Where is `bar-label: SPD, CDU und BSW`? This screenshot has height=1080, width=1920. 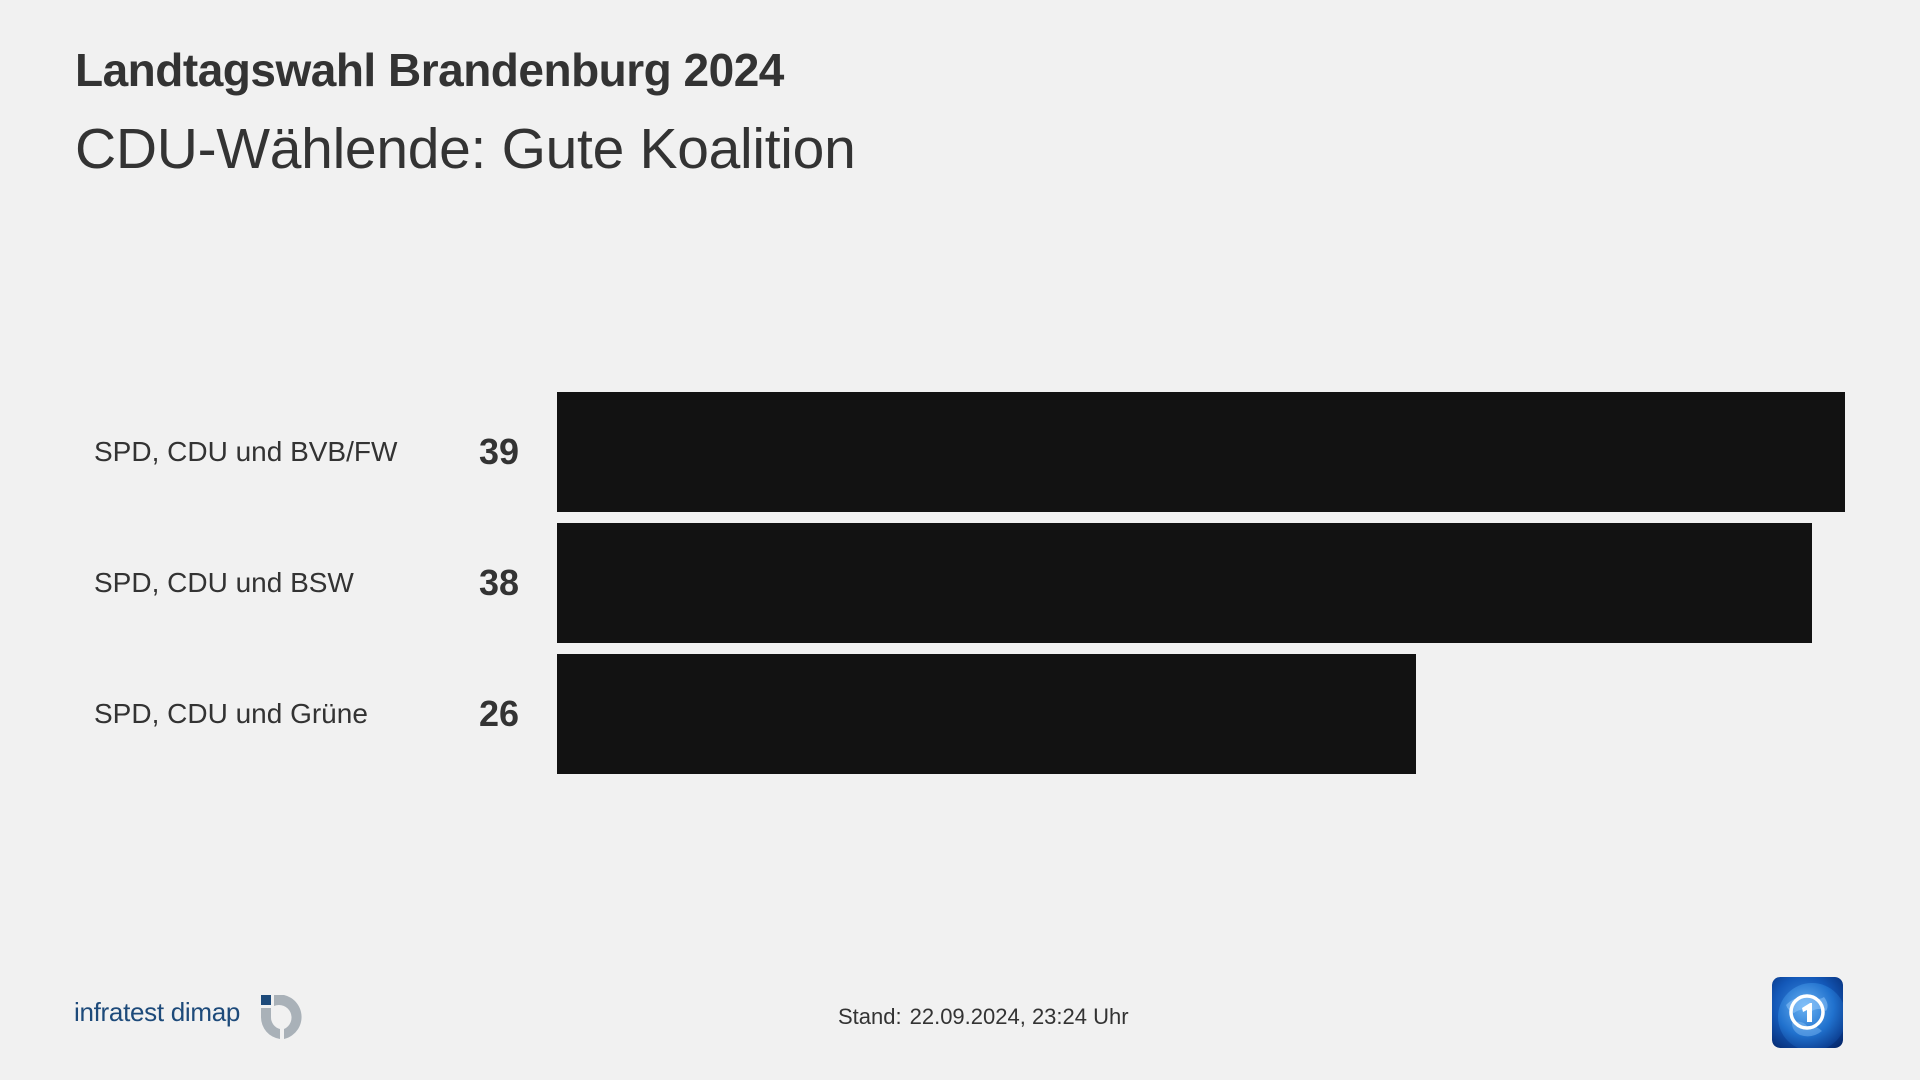 bar-label: SPD, CDU und BSW is located at coordinates (224, 582).